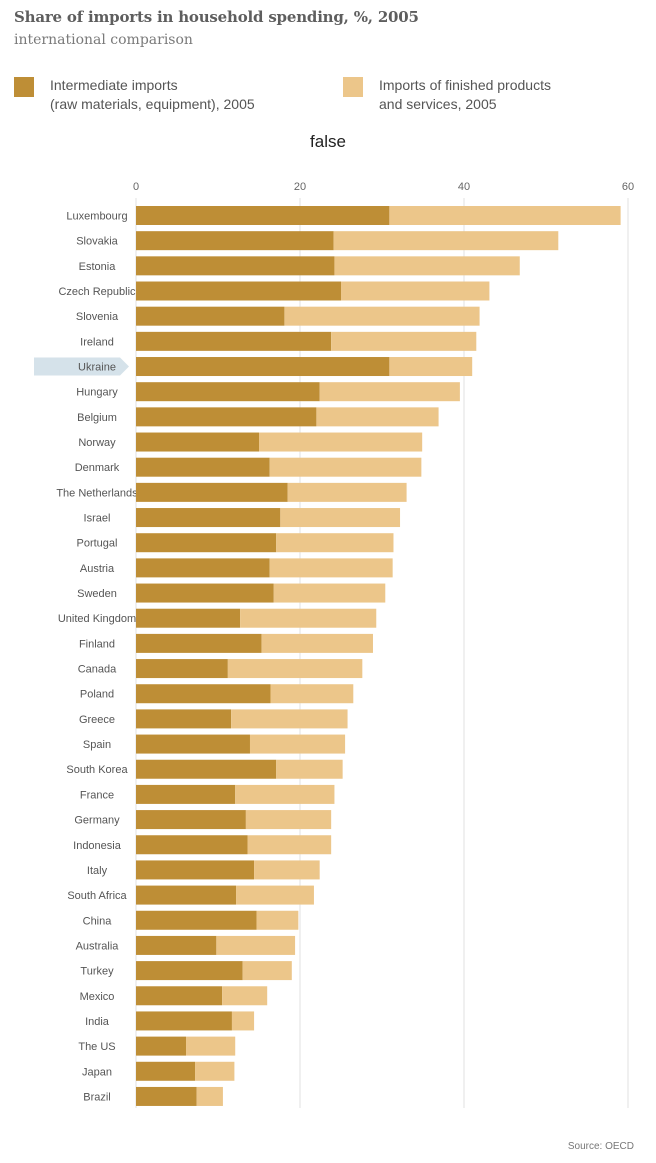  I want to click on x-tick-label-20: 20, so click(300, 187).